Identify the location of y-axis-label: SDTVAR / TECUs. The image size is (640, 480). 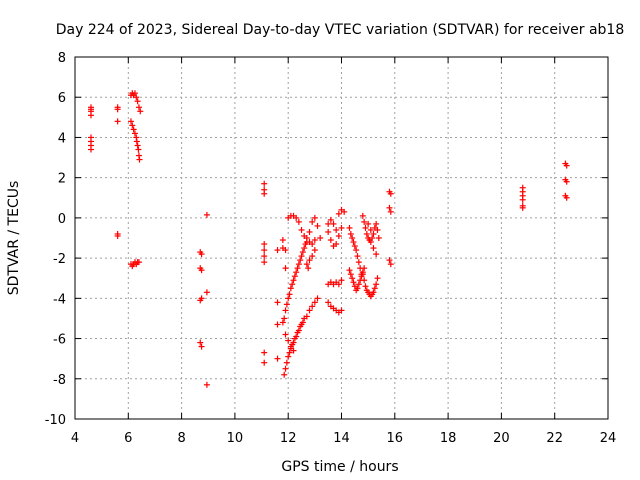
(14, 238).